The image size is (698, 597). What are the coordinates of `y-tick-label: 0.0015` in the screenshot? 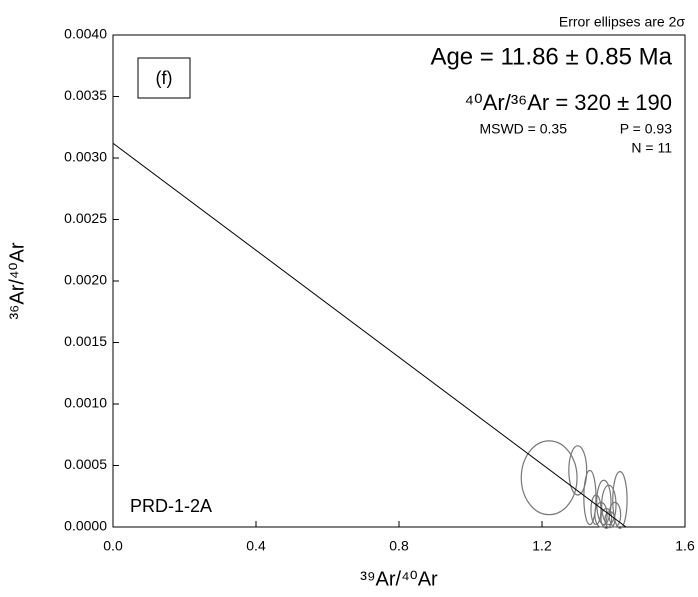 It's located at (85, 341).